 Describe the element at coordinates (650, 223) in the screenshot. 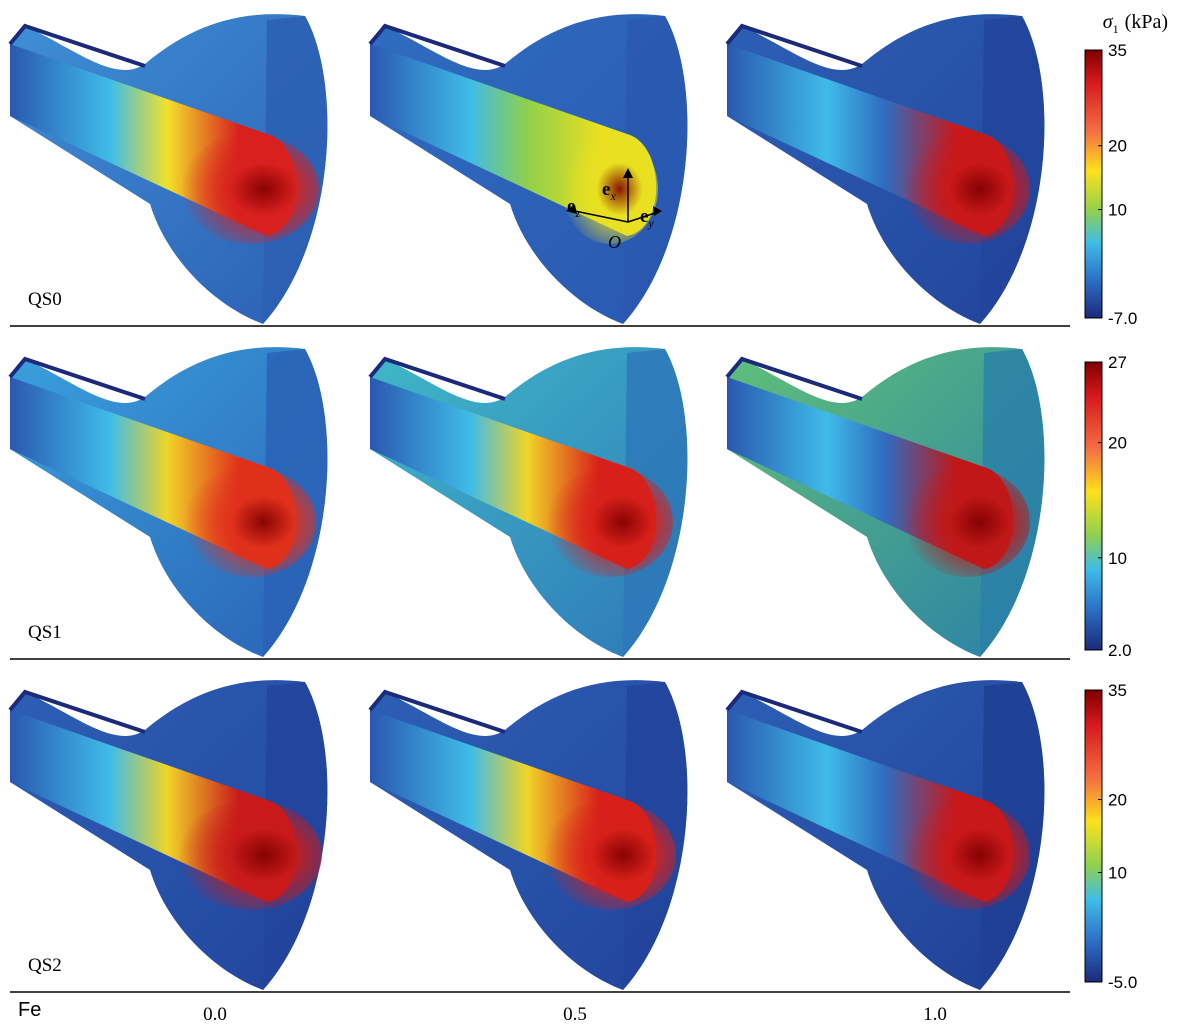

I see `vector-subscript: y` at that location.